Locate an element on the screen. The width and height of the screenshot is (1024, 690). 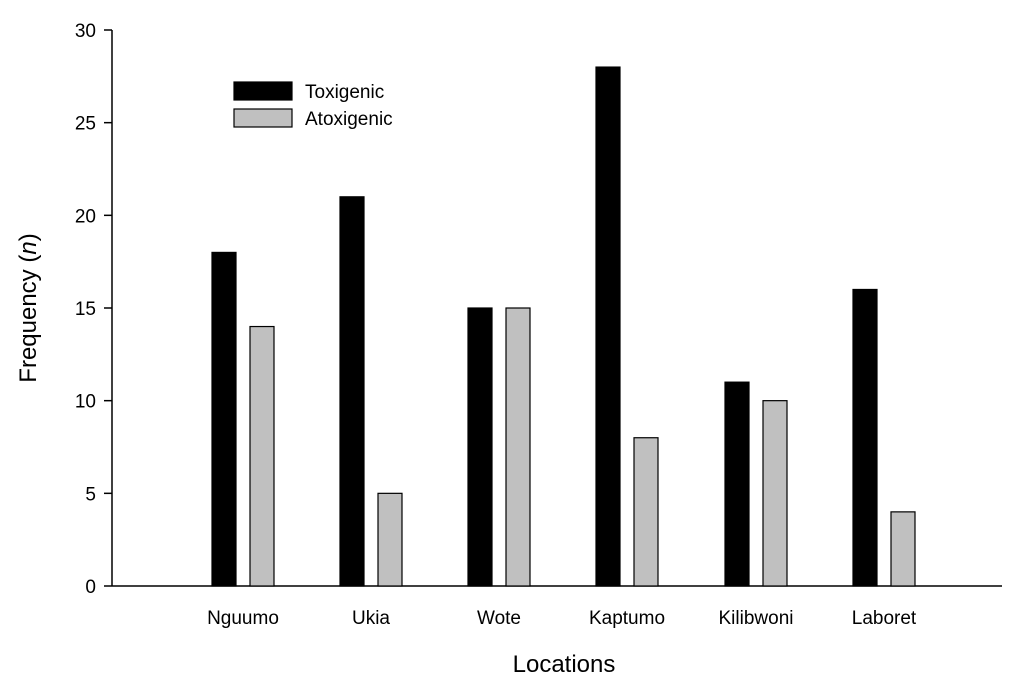
x-tick-label: Wote is located at coordinates (499, 618).